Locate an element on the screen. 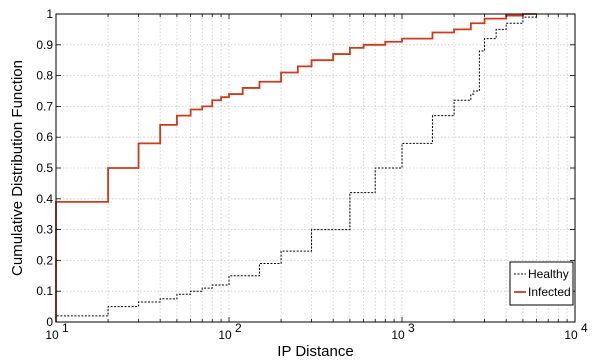 This screenshot has width=613, height=360. legend-label-healthy: Healthy is located at coordinates (548, 274).